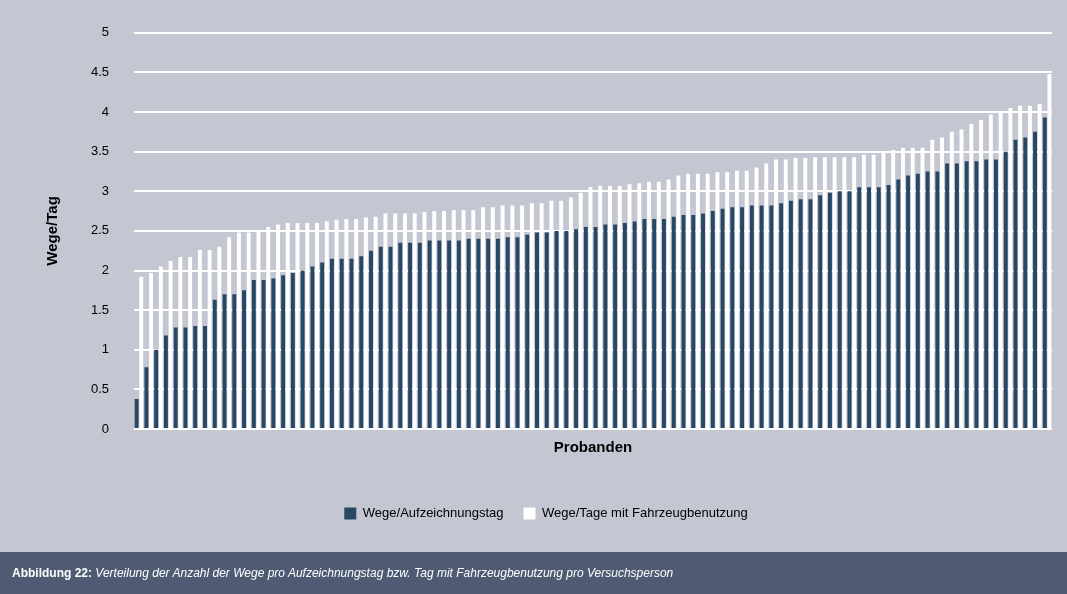  I want to click on y-tick-label: 1.5, so click(100, 309).